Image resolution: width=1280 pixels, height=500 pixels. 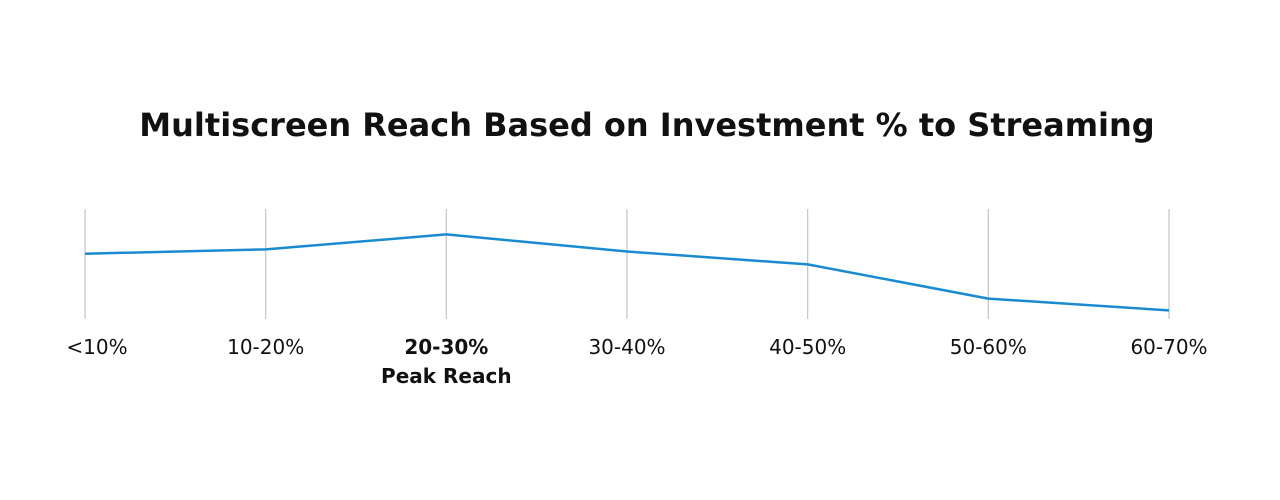 I want to click on x-tick-label: 40-50%, so click(x=807, y=347).